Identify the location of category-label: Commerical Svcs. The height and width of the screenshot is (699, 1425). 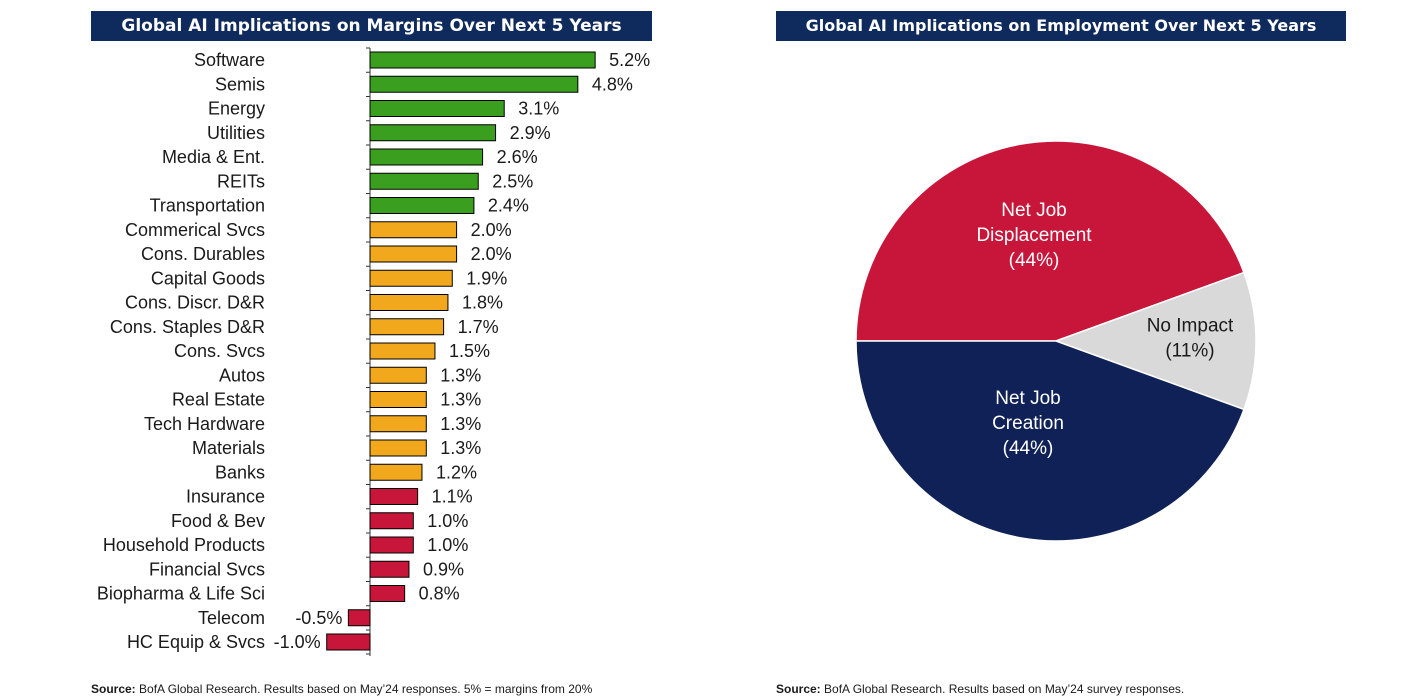
(195, 230).